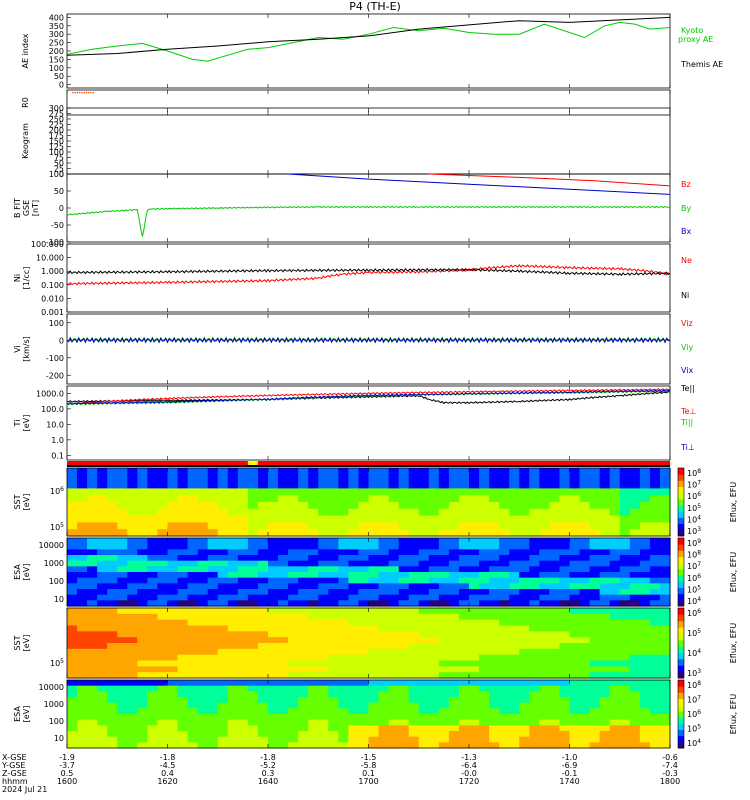 The height and width of the screenshot is (800, 750). What do you see at coordinates (681, 514) in the screenshot?
I see `sst-e-colorbar-segment` at bounding box center [681, 514].